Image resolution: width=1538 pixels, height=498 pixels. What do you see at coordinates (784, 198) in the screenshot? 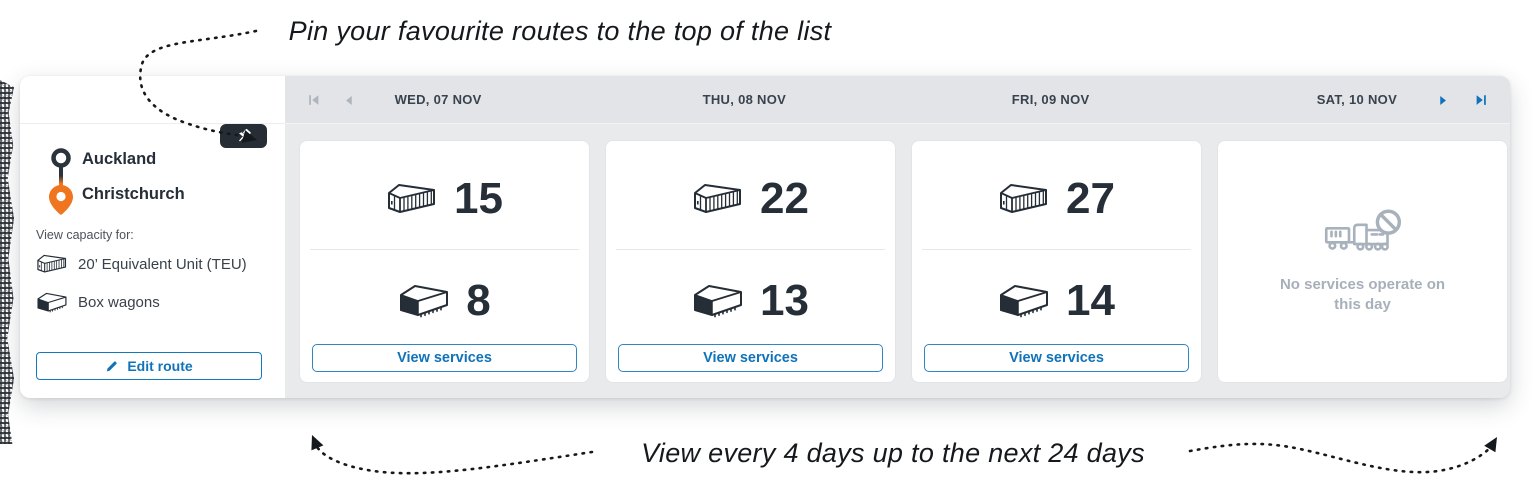
I see `teu-count: 22` at bounding box center [784, 198].